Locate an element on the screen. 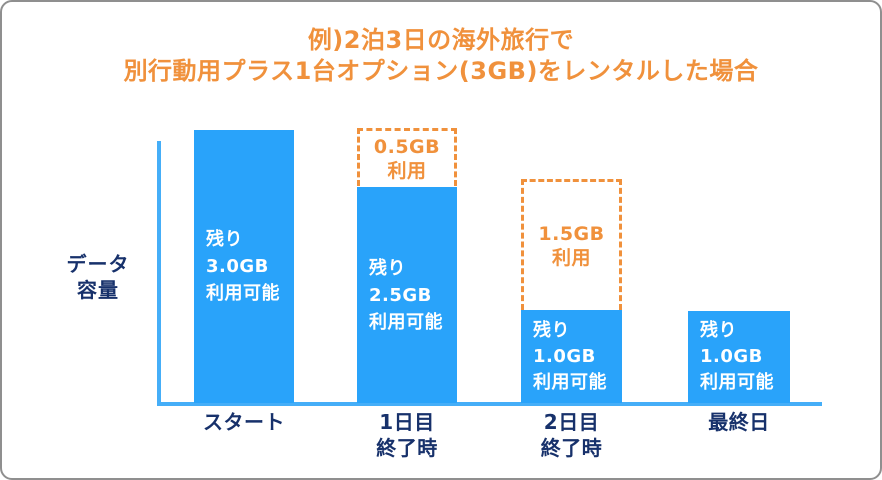 Image resolution: width=882 pixels, height=480 pixels. used-data-box-day1: 0.5GB 利用 is located at coordinates (407, 157).